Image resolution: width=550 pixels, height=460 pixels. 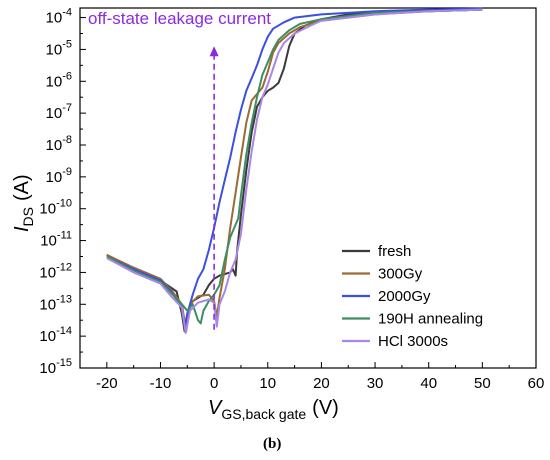 What do you see at coordinates (267, 383) in the screenshot?
I see `x-tick-label: 10` at bounding box center [267, 383].